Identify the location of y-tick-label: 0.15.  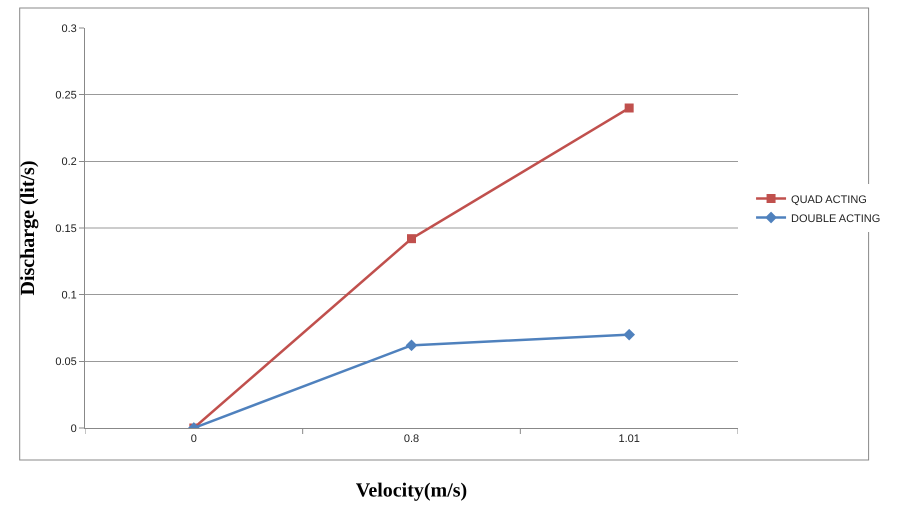
(66, 228).